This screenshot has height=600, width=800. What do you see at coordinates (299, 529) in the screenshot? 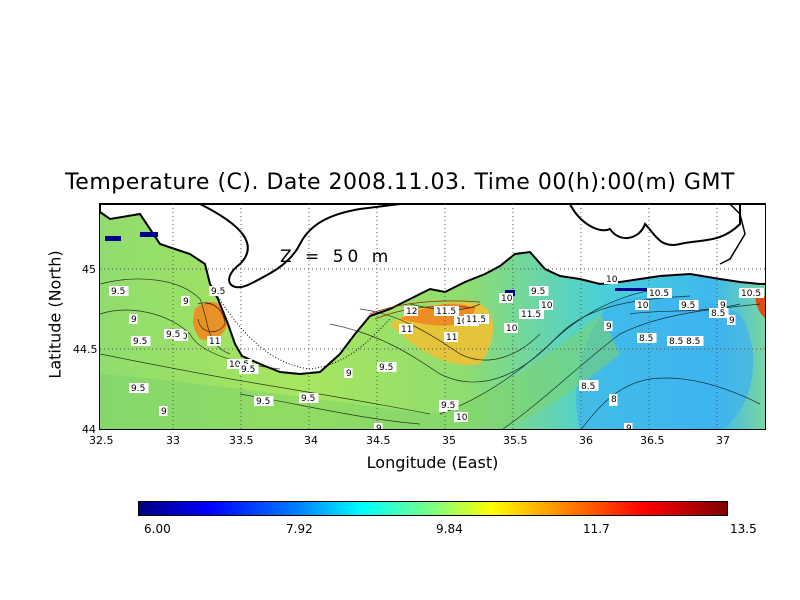
I see `colorbar-label: 7.92` at bounding box center [299, 529].